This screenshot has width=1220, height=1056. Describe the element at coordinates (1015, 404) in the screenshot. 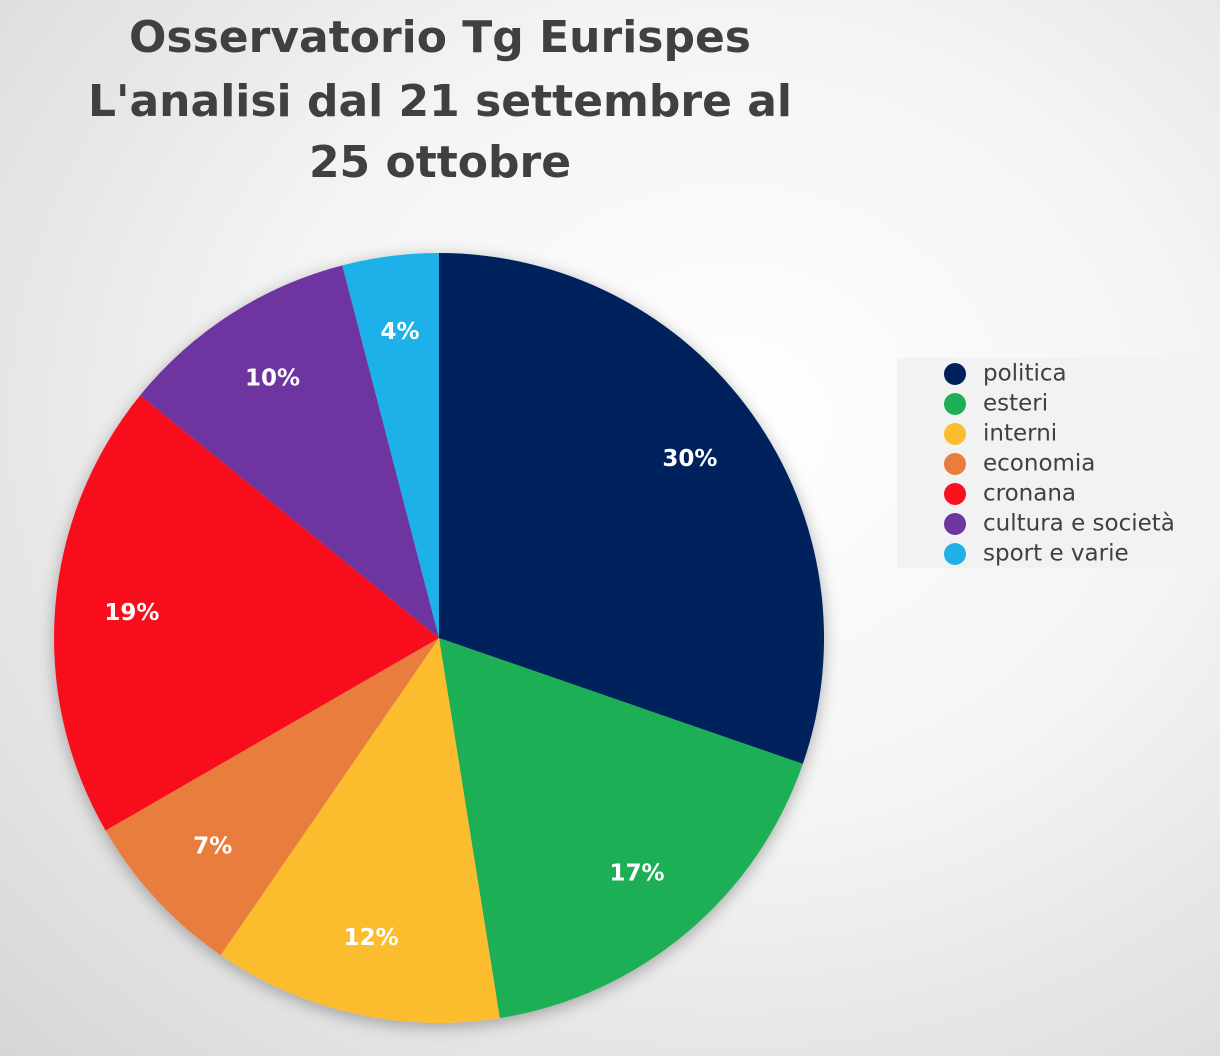

I see `legend-label: esteri` at that location.